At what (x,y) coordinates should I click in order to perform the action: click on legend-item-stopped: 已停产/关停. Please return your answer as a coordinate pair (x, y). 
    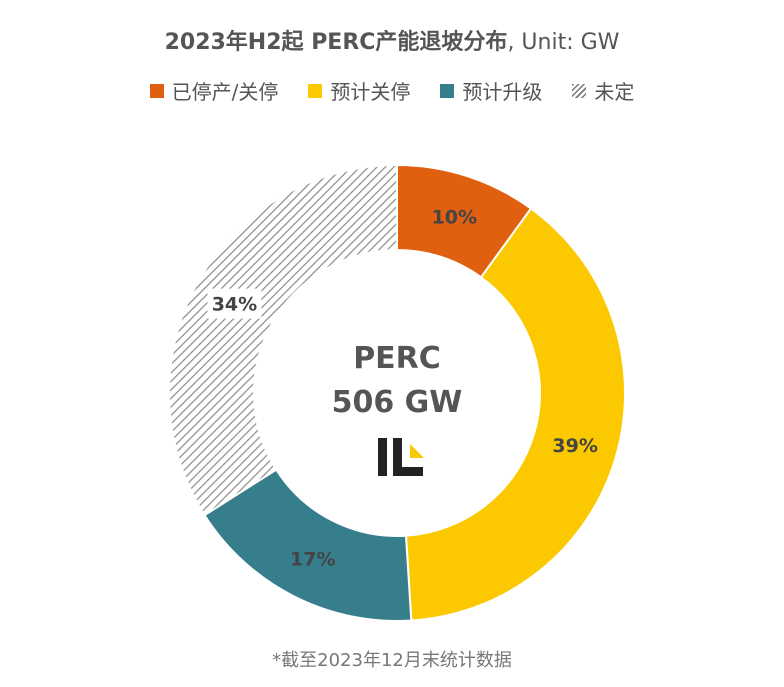
    Looking at the image, I should click on (214, 90).